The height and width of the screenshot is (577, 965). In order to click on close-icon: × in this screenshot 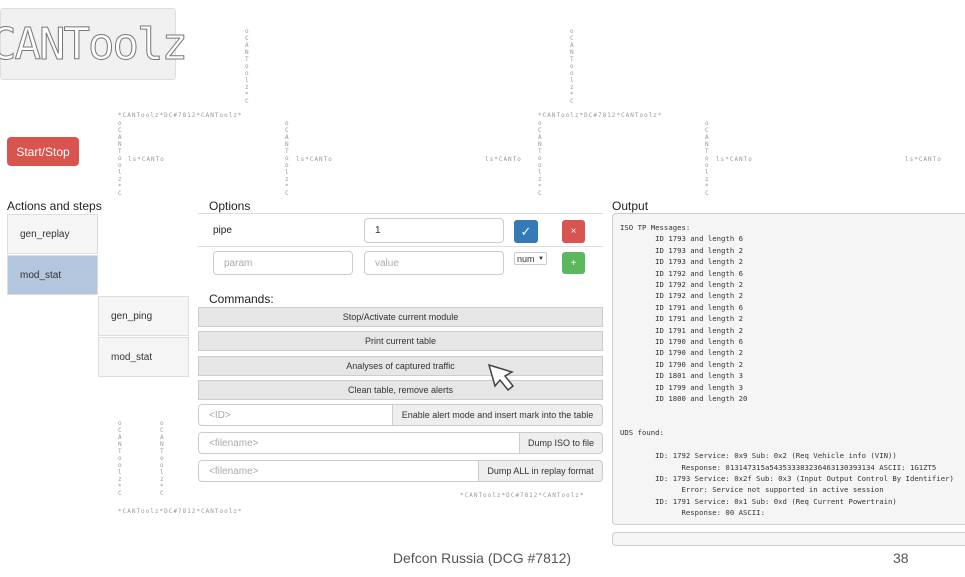, I will do `click(573, 231)`.